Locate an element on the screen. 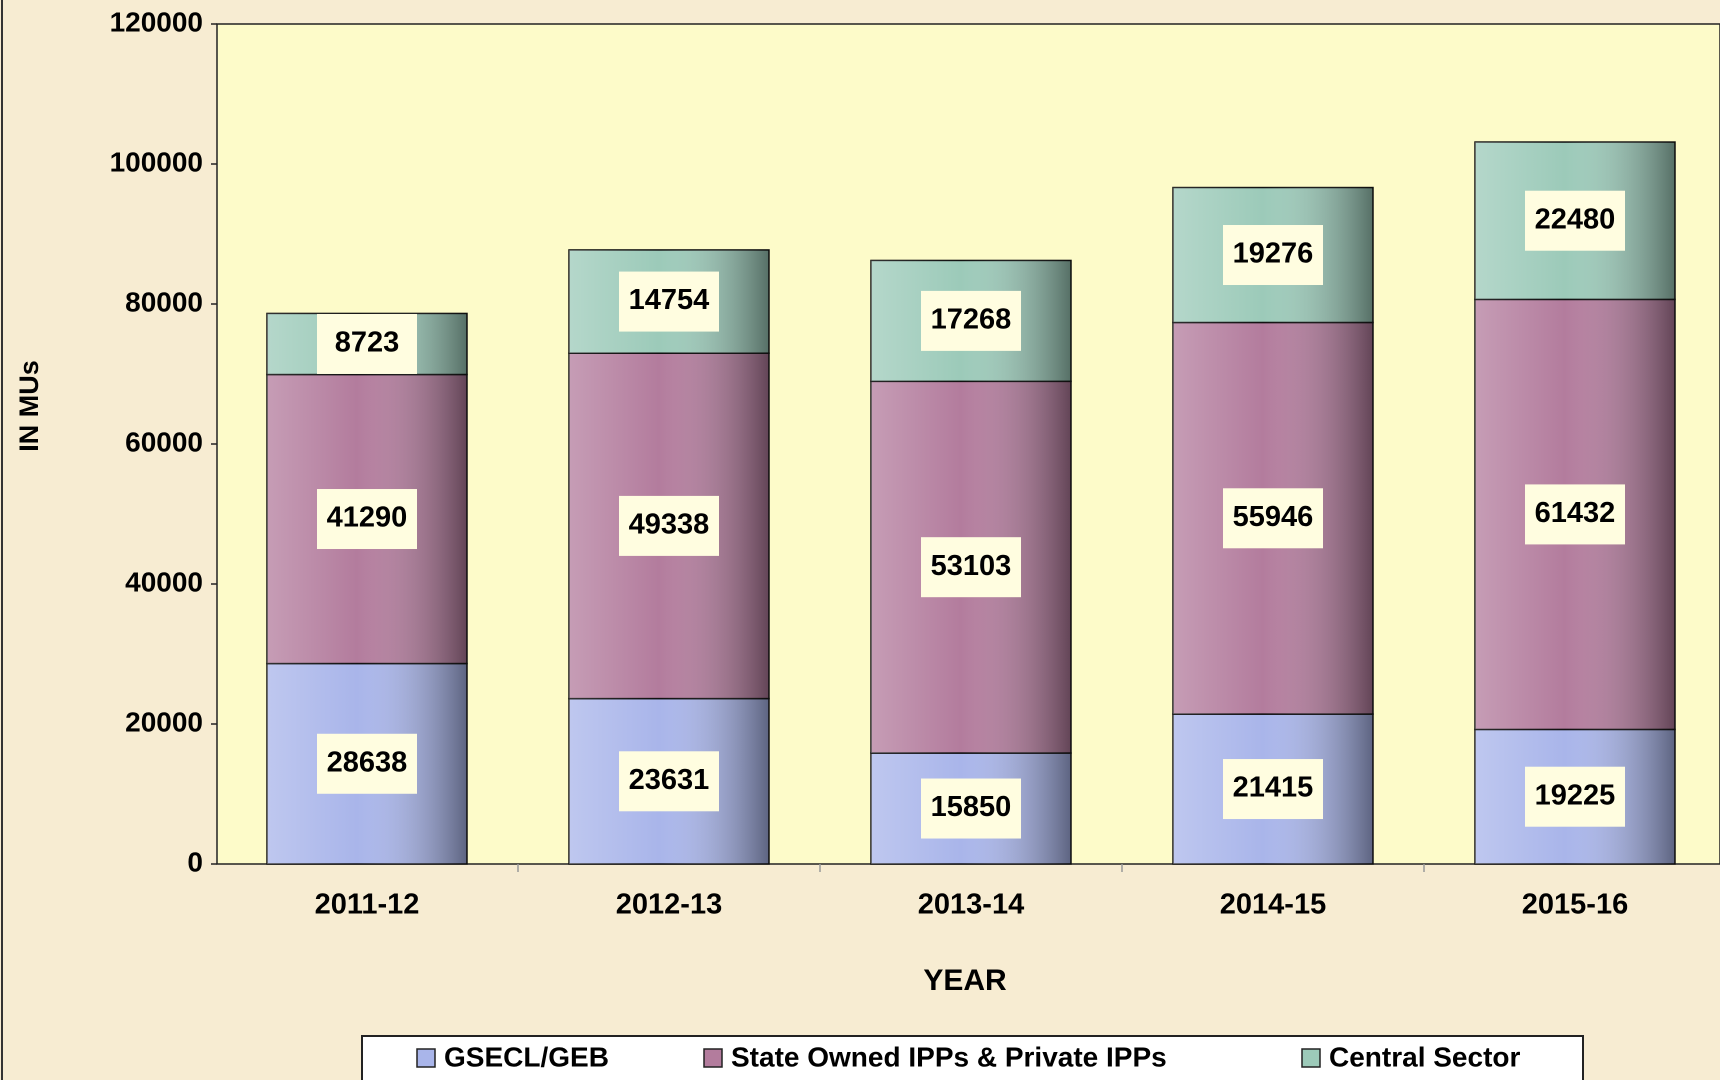  legend-label: State Owned IPPs & Private IPPs is located at coordinates (949, 1056).